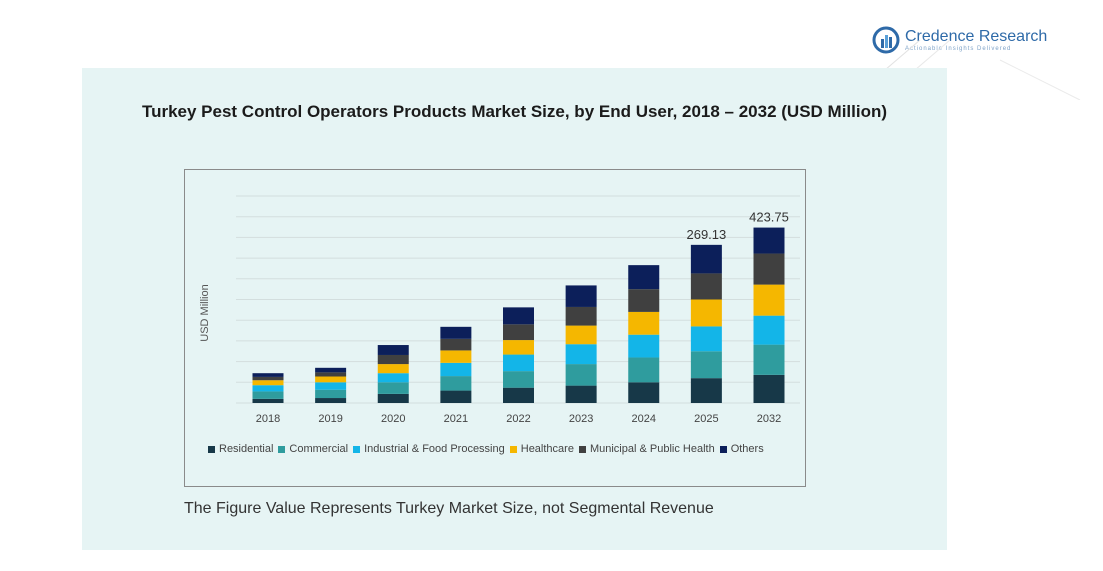 The image size is (1103, 571). What do you see at coordinates (652, 449) in the screenshot?
I see `legend-label: Municipal & Public Health` at bounding box center [652, 449].